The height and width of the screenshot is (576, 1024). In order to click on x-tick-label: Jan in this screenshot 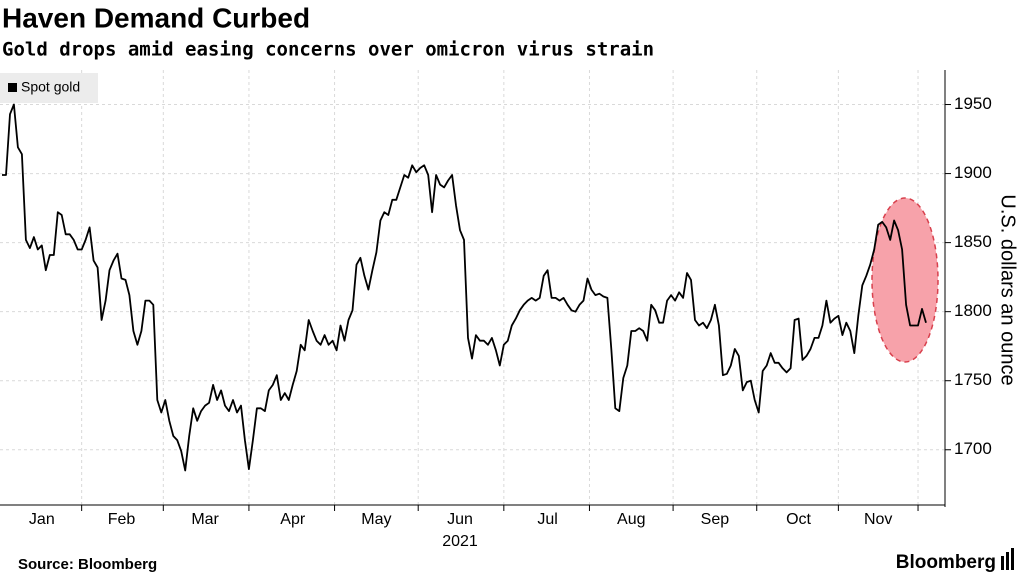, I will do `click(42, 519)`.